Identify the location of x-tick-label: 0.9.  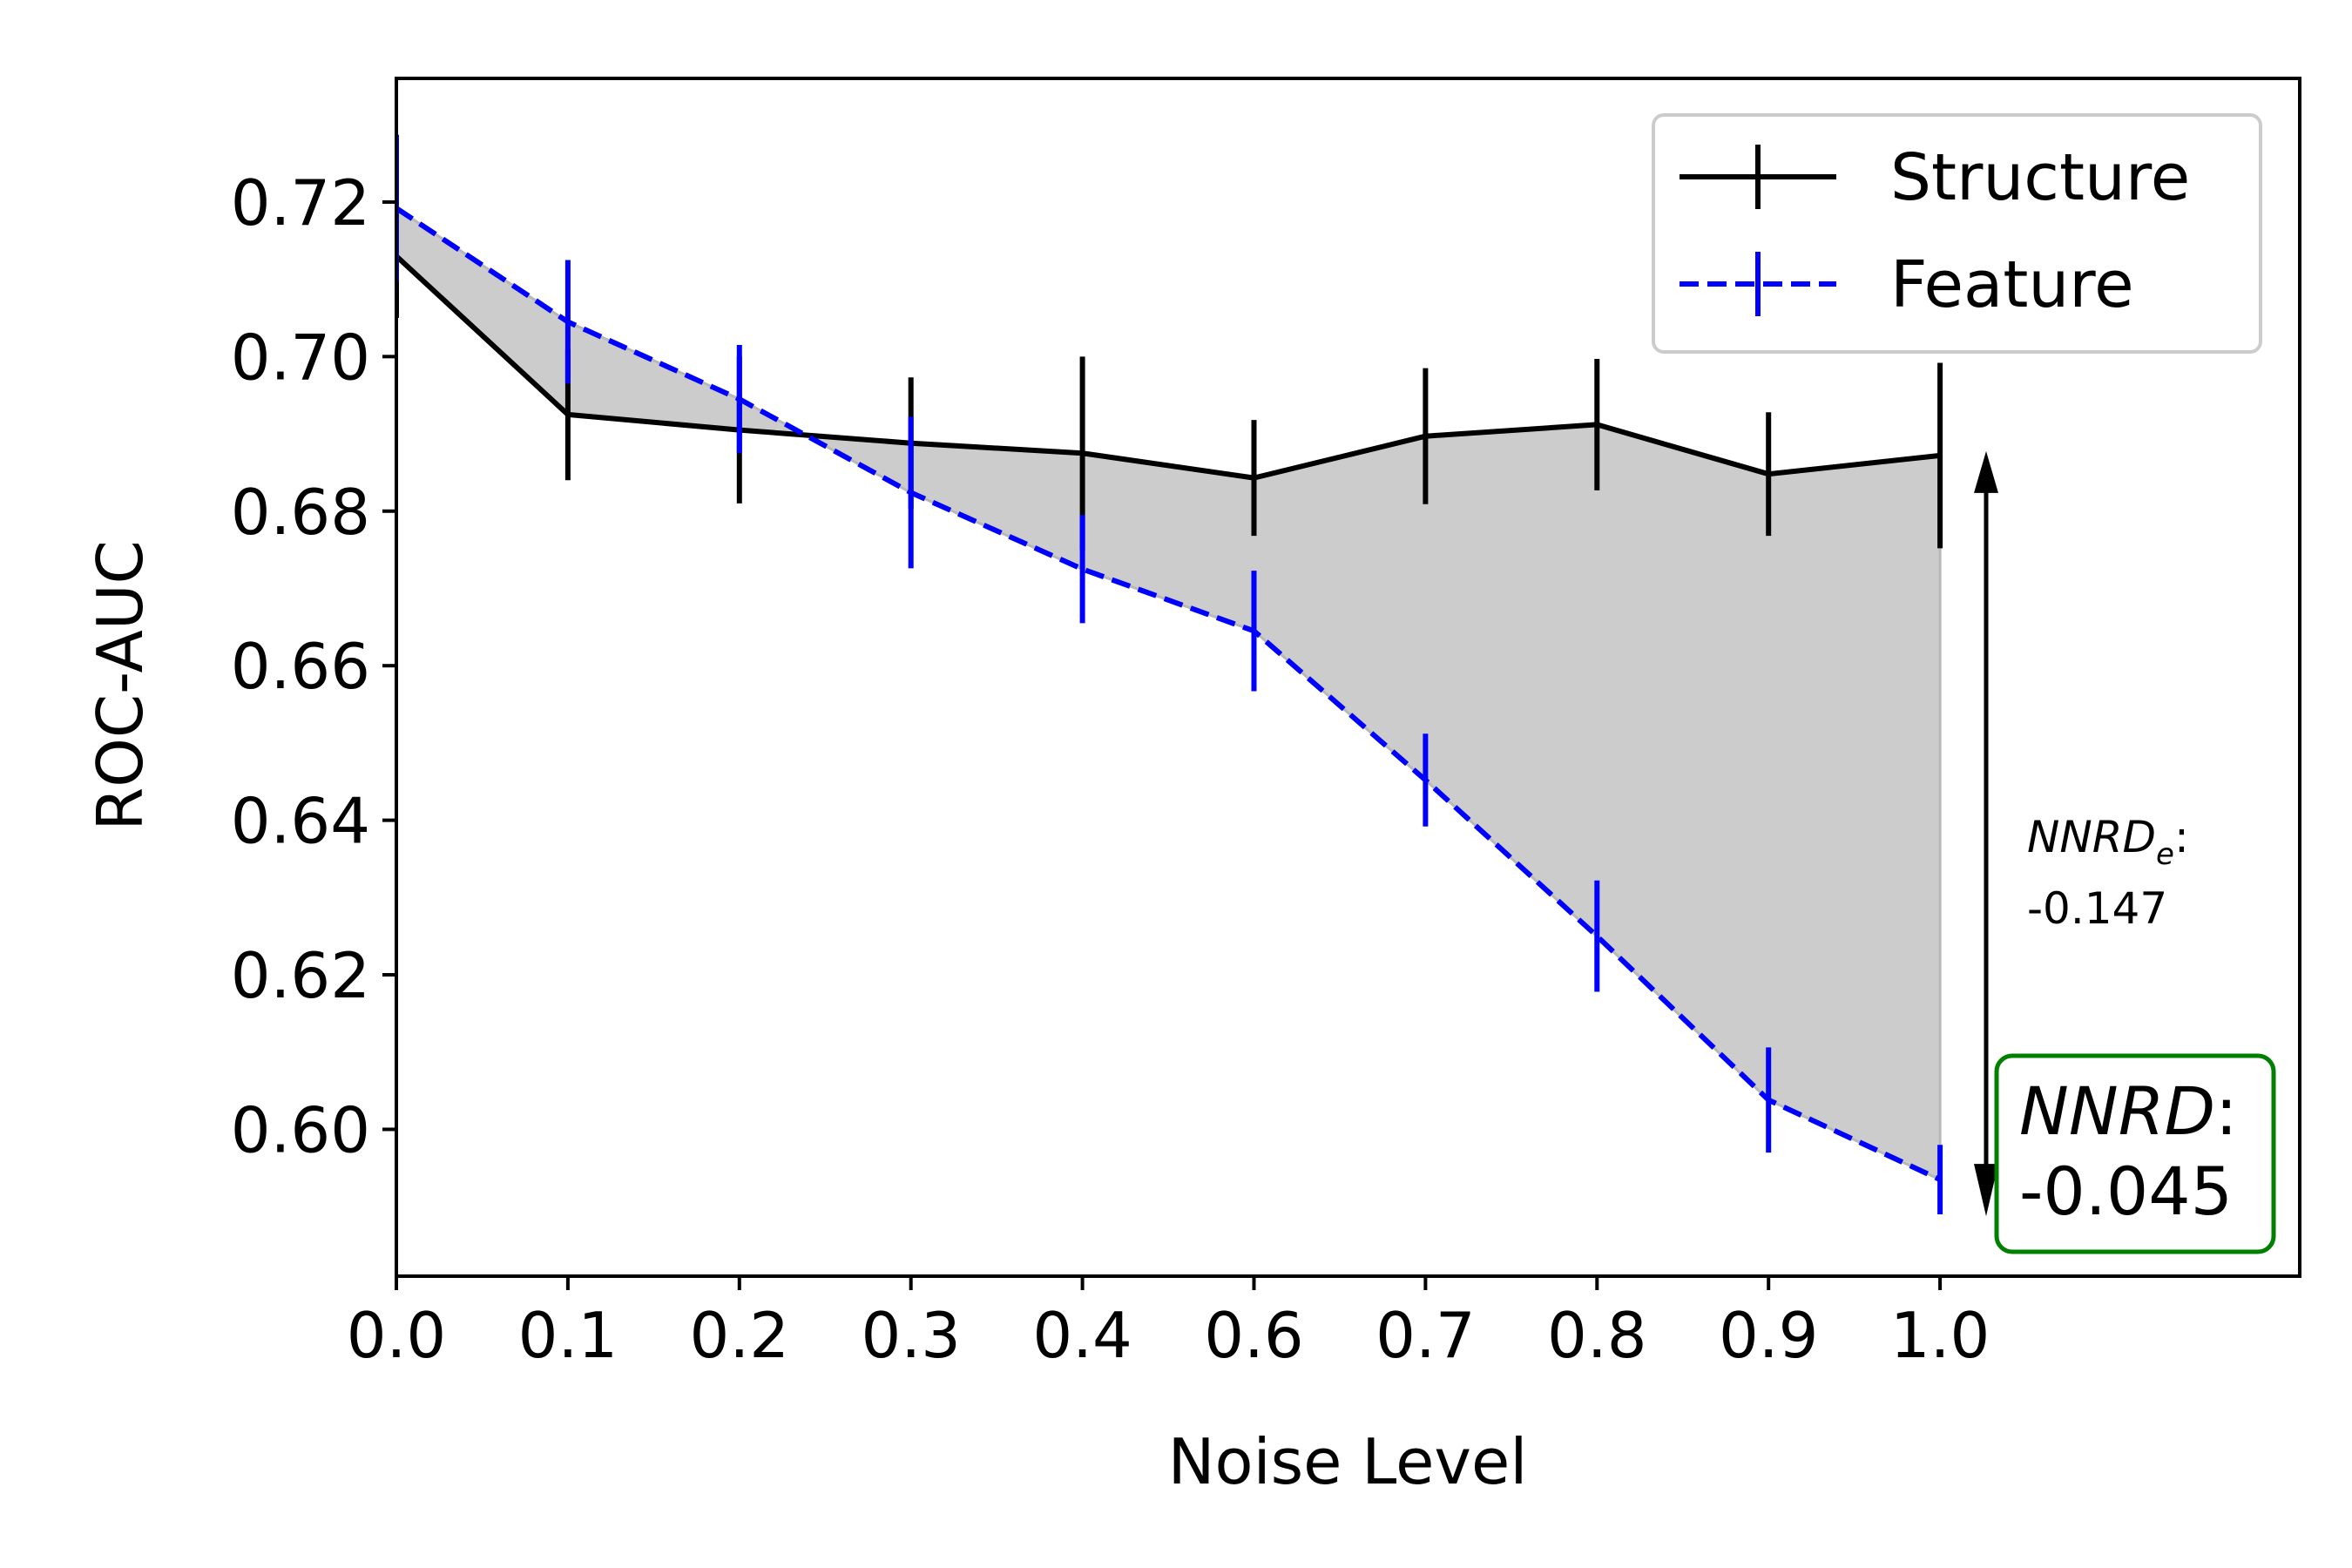
(1769, 1335).